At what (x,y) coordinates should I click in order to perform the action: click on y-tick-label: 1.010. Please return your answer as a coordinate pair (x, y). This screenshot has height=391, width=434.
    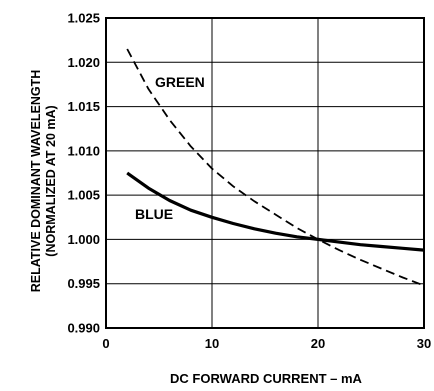
    Looking at the image, I should click on (83, 150).